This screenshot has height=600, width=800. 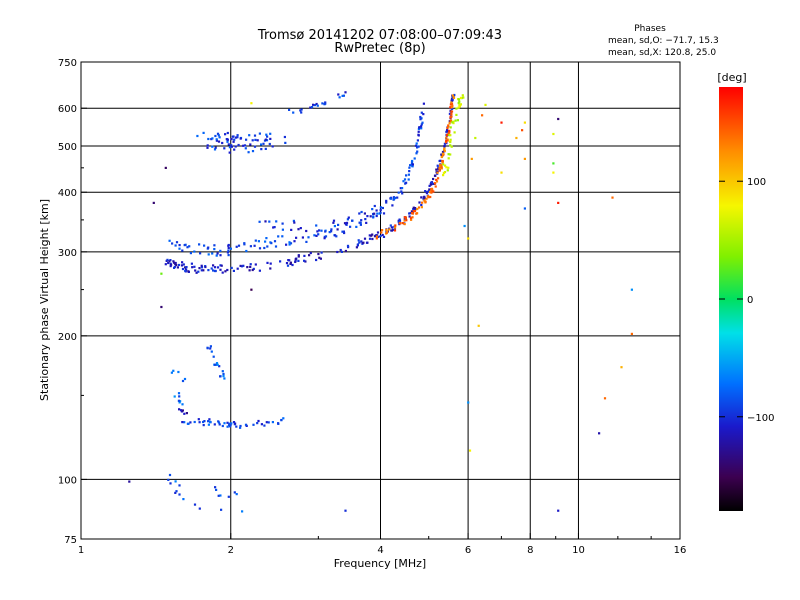 What do you see at coordinates (72, 302) in the screenshot?
I see `y-axis-ticks: 75 100 200 300 400 500 600 750` at bounding box center [72, 302].